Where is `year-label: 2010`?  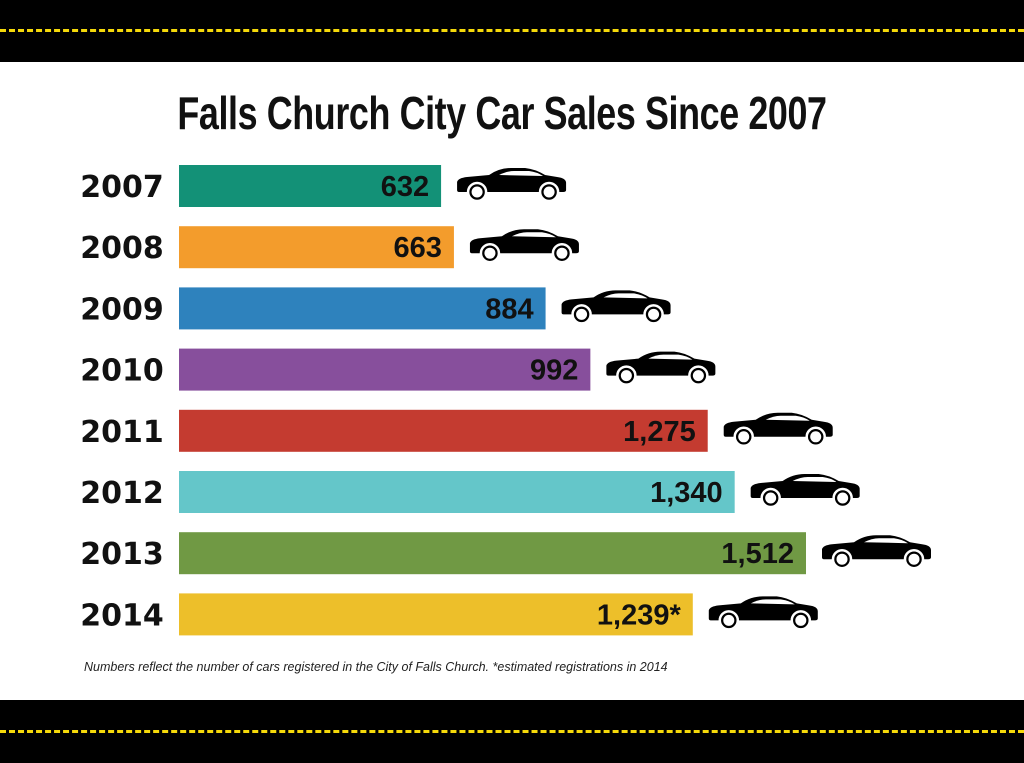 year-label: 2010 is located at coordinates (122, 371).